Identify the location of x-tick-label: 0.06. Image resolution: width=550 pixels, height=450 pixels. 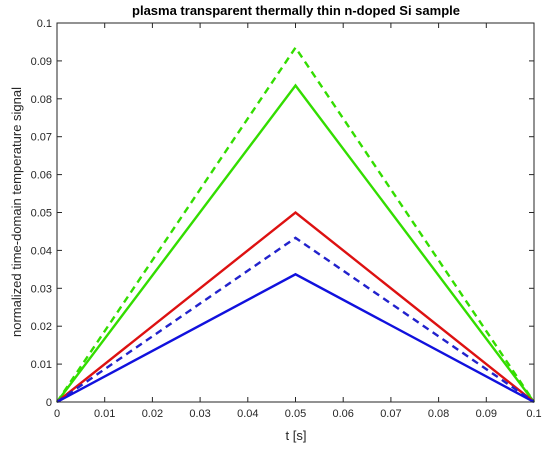
(342, 414).